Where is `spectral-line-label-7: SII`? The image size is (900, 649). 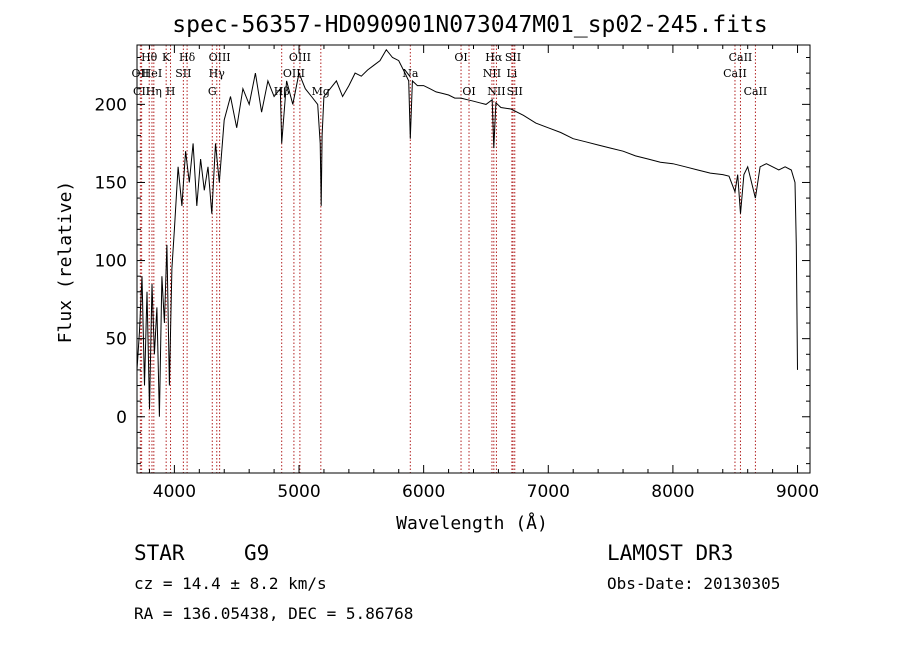 spectral-line-label-7: SII is located at coordinates (183, 73).